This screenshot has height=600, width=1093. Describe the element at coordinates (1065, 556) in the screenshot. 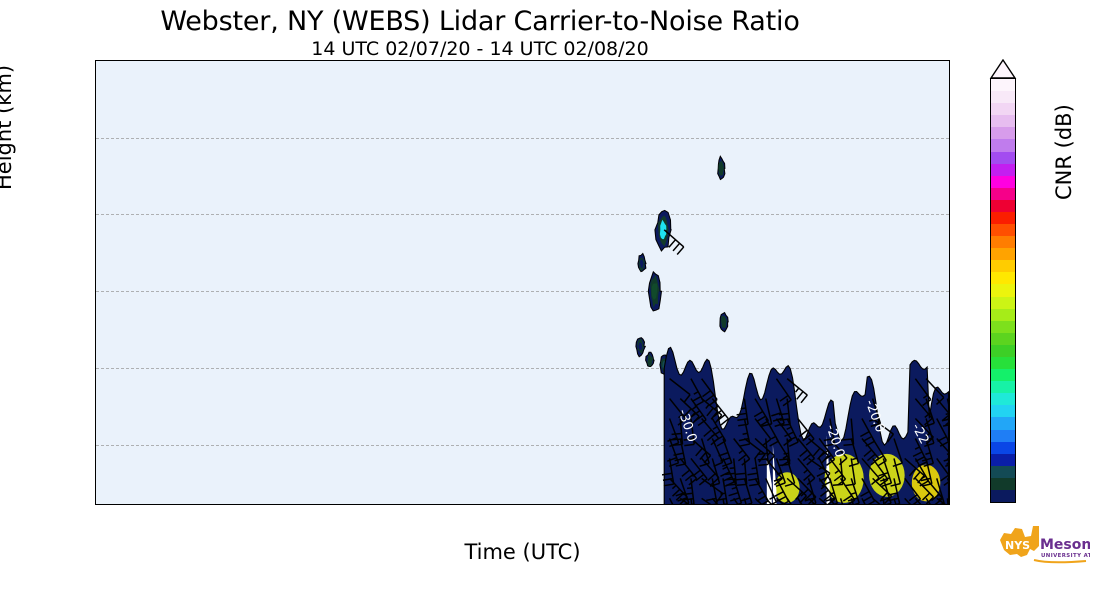

I see `logo-tagline-text: UNIVERSITY AT ALBANY` at that location.